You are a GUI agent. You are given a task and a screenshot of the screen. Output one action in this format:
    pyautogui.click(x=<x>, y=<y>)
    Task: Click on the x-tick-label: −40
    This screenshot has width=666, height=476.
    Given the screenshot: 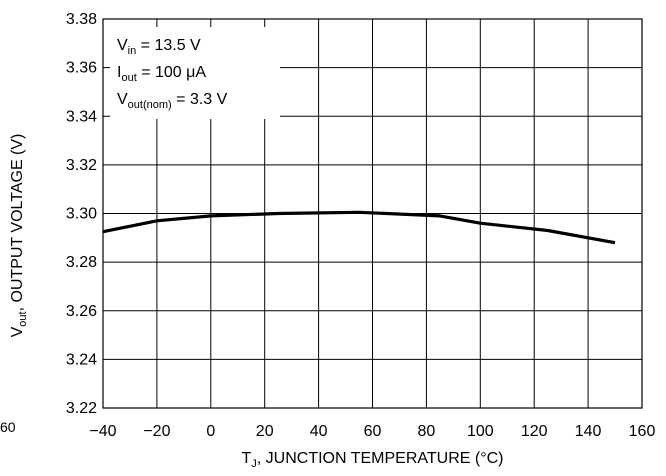 What is the action you would take?
    pyautogui.click(x=102, y=431)
    